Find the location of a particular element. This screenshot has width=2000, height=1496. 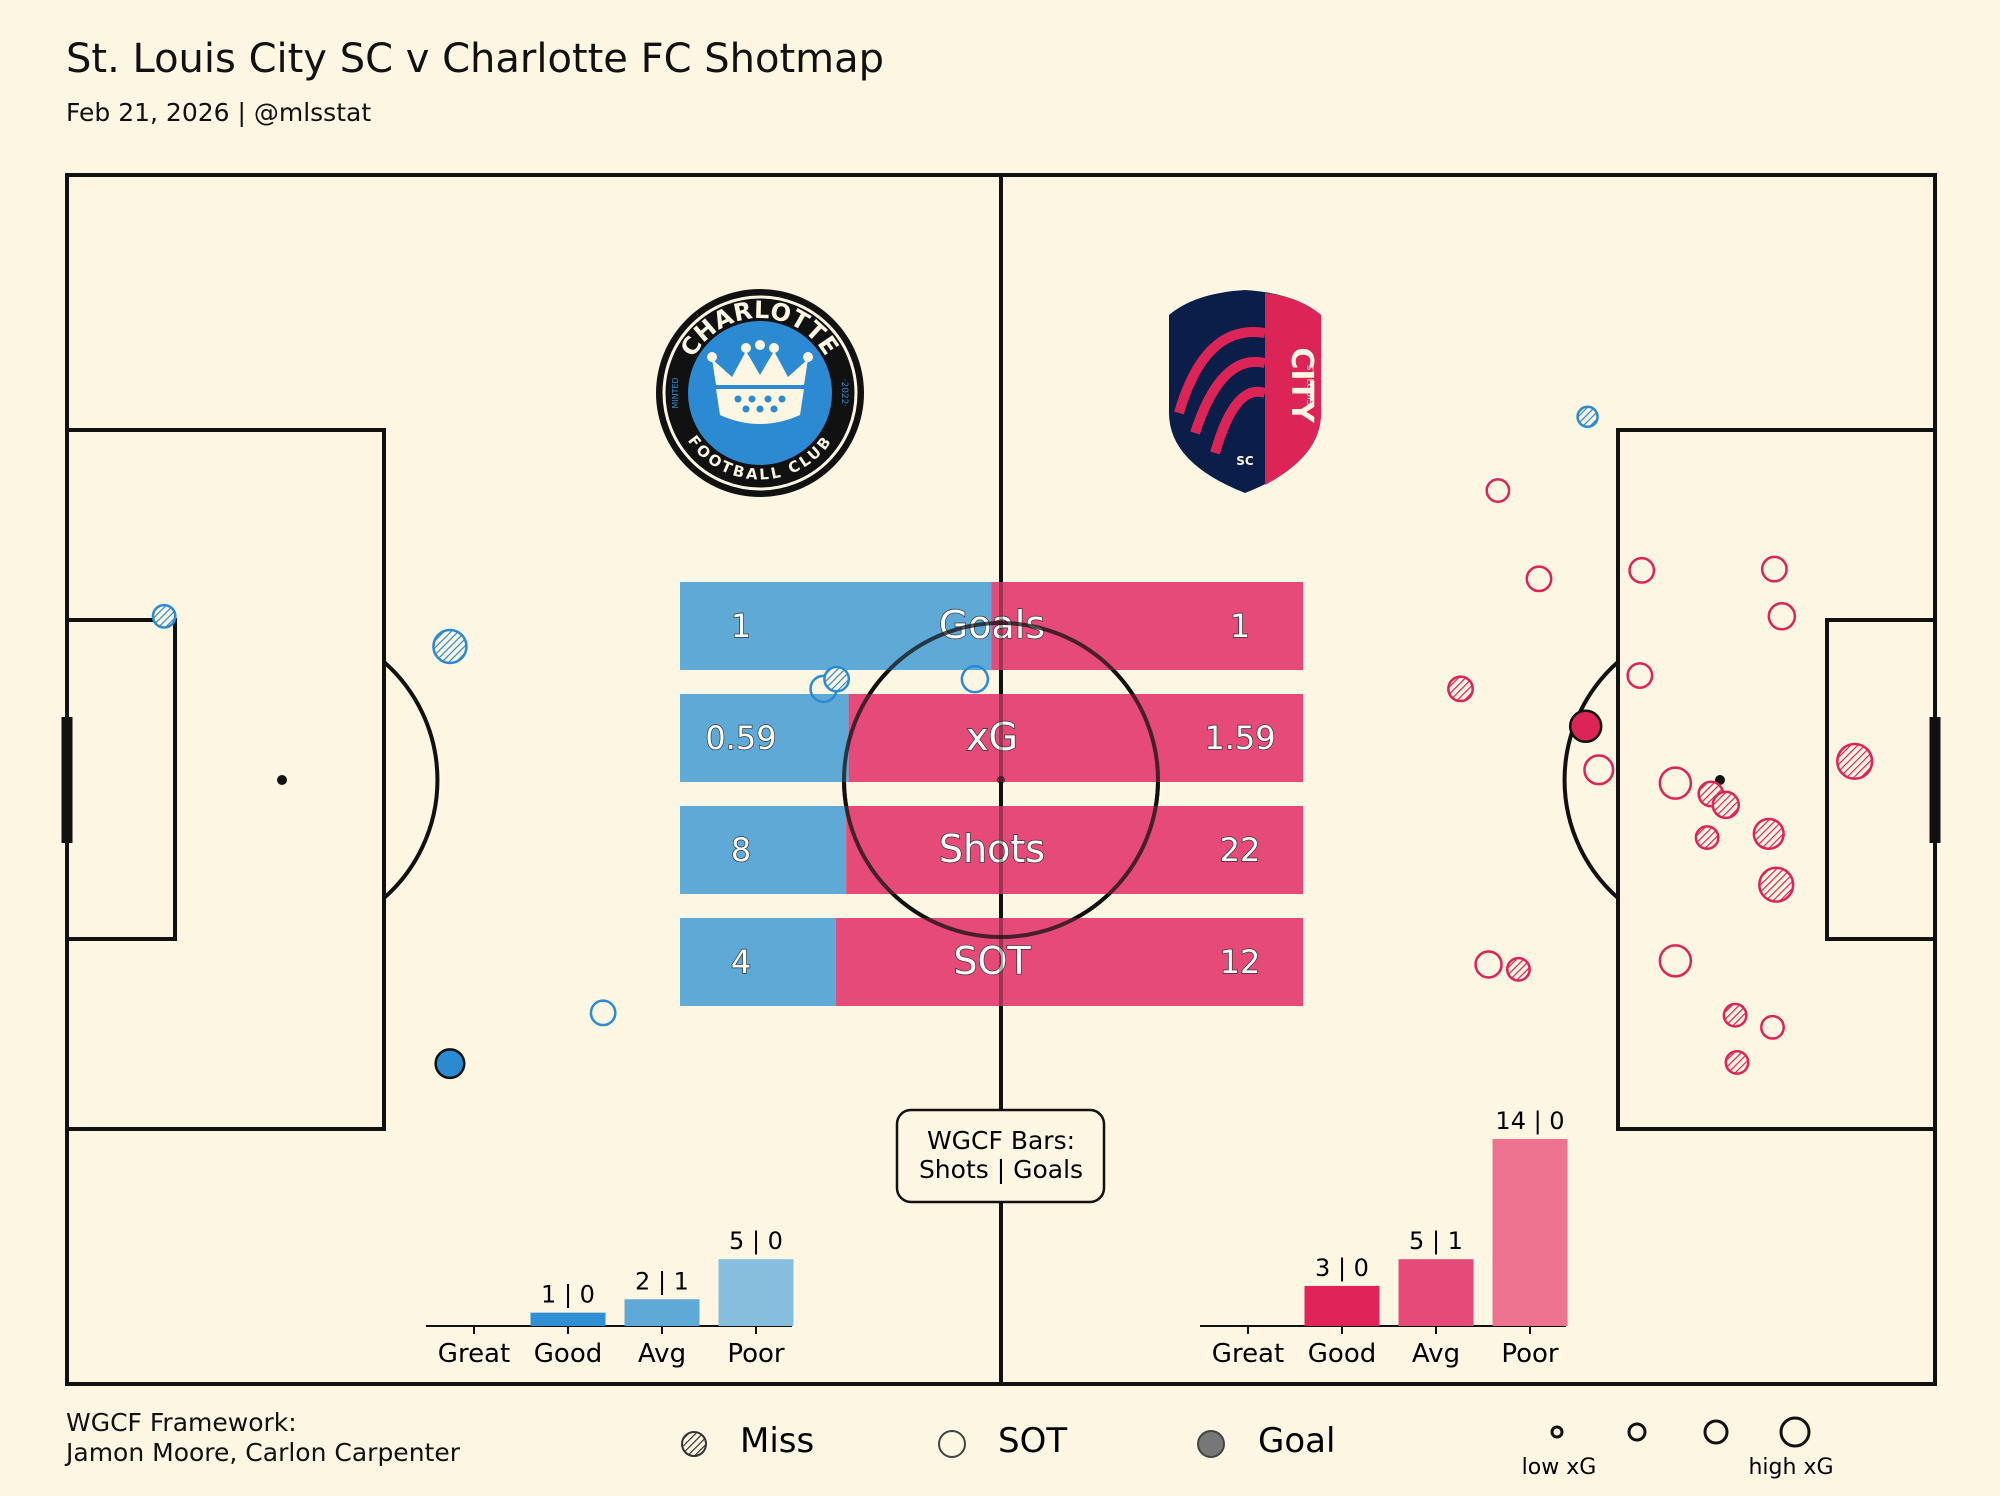

stat-bar-left-sot is located at coordinates (758, 962).